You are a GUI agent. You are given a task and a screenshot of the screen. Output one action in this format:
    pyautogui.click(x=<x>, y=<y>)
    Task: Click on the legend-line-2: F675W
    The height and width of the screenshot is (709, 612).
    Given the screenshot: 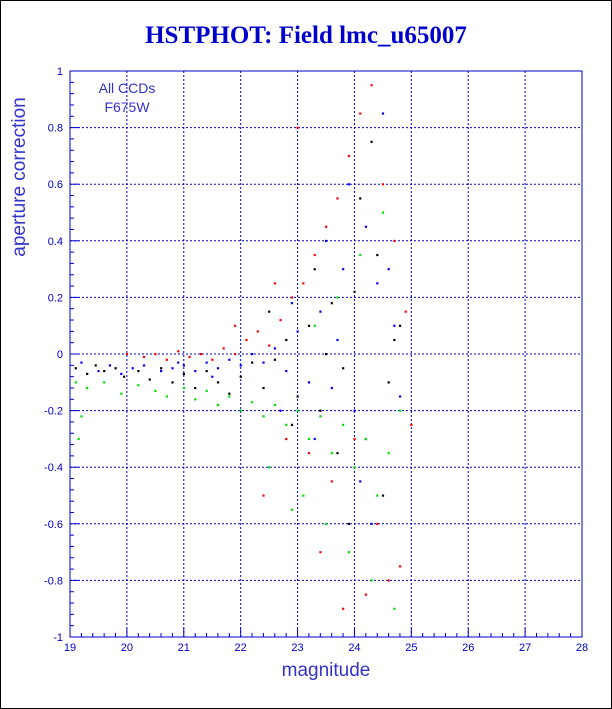 What is the action you would take?
    pyautogui.click(x=127, y=107)
    